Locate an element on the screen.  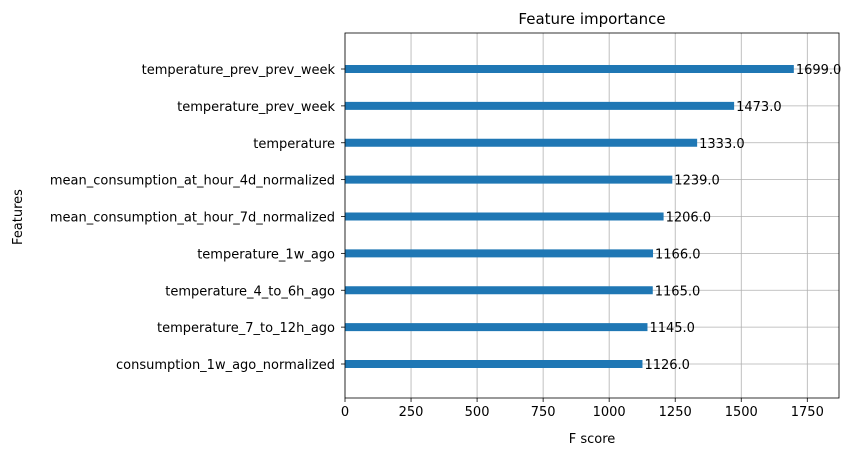
bar-value-label: 1699.0 is located at coordinates (819, 70).